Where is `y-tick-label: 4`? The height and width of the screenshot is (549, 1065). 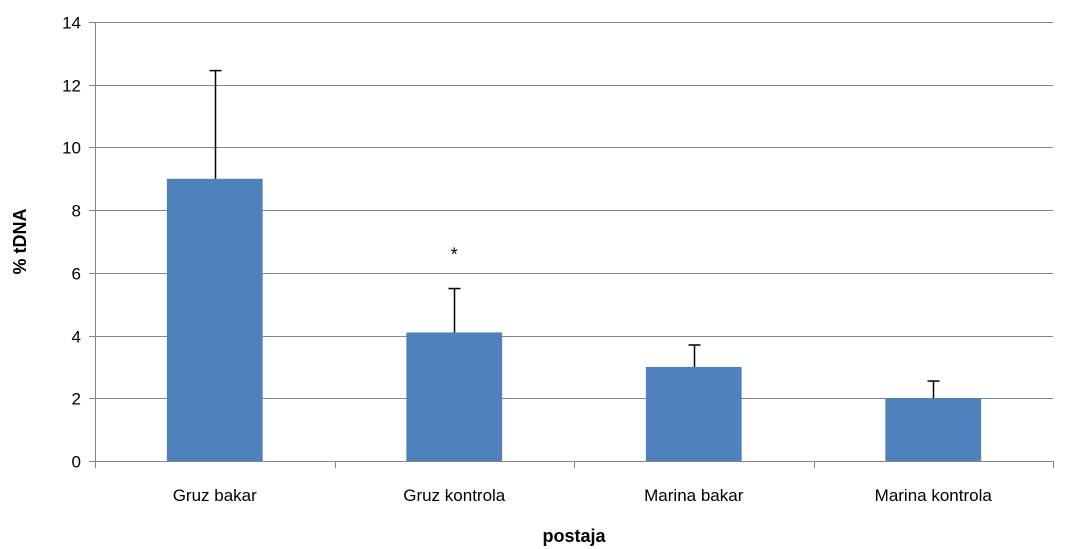 y-tick-label: 4 is located at coordinates (76, 337).